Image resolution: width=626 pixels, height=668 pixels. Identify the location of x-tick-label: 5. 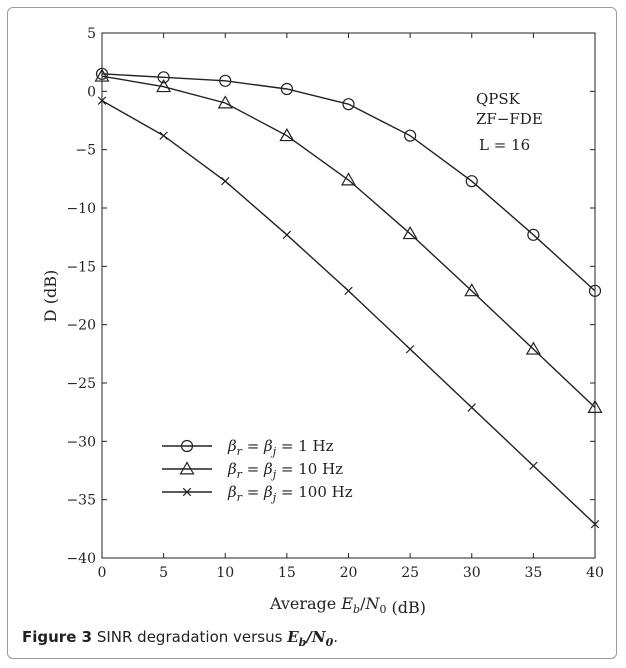
(163, 573).